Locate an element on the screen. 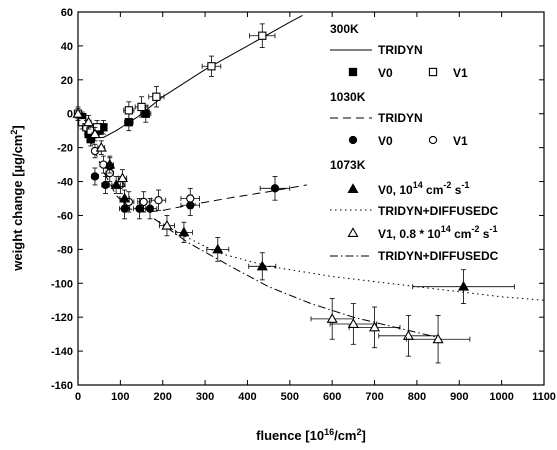 The height and width of the screenshot is (450, 557). y-tick-label: 40 is located at coordinates (67, 47).